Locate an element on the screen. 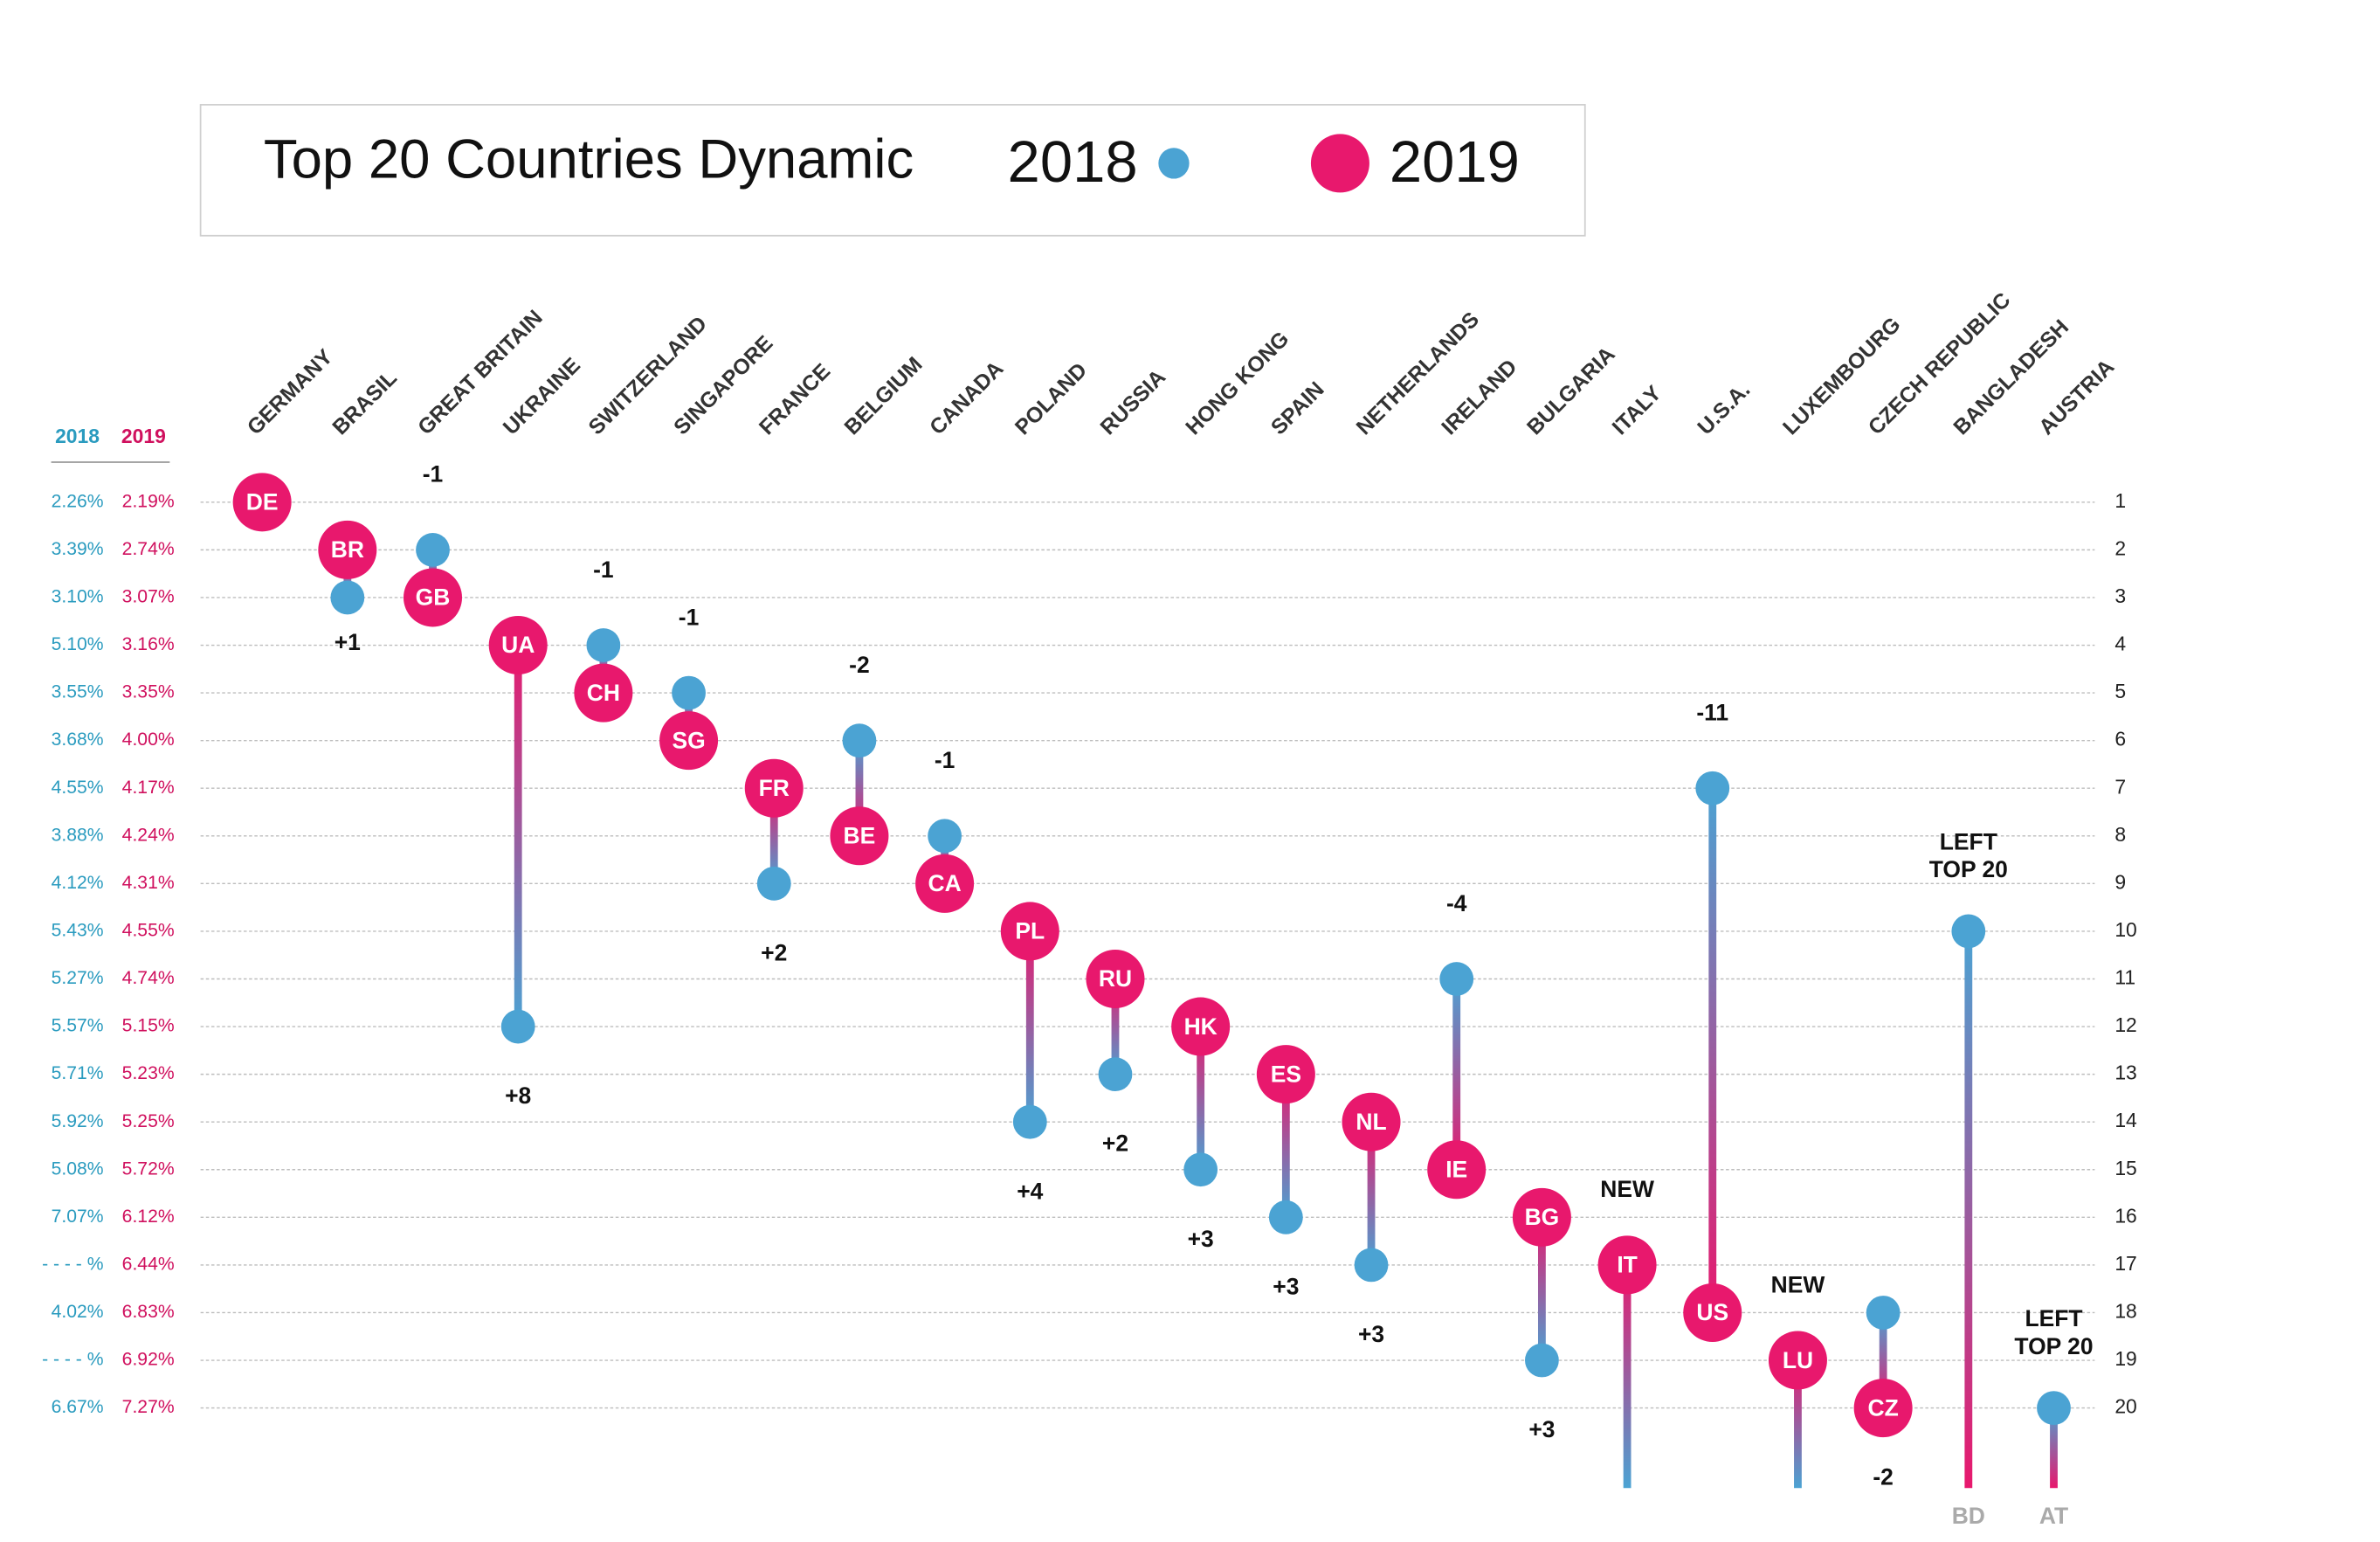 The width and height of the screenshot is (2380, 1542). share-value: 4.02% is located at coordinates (78, 1312).